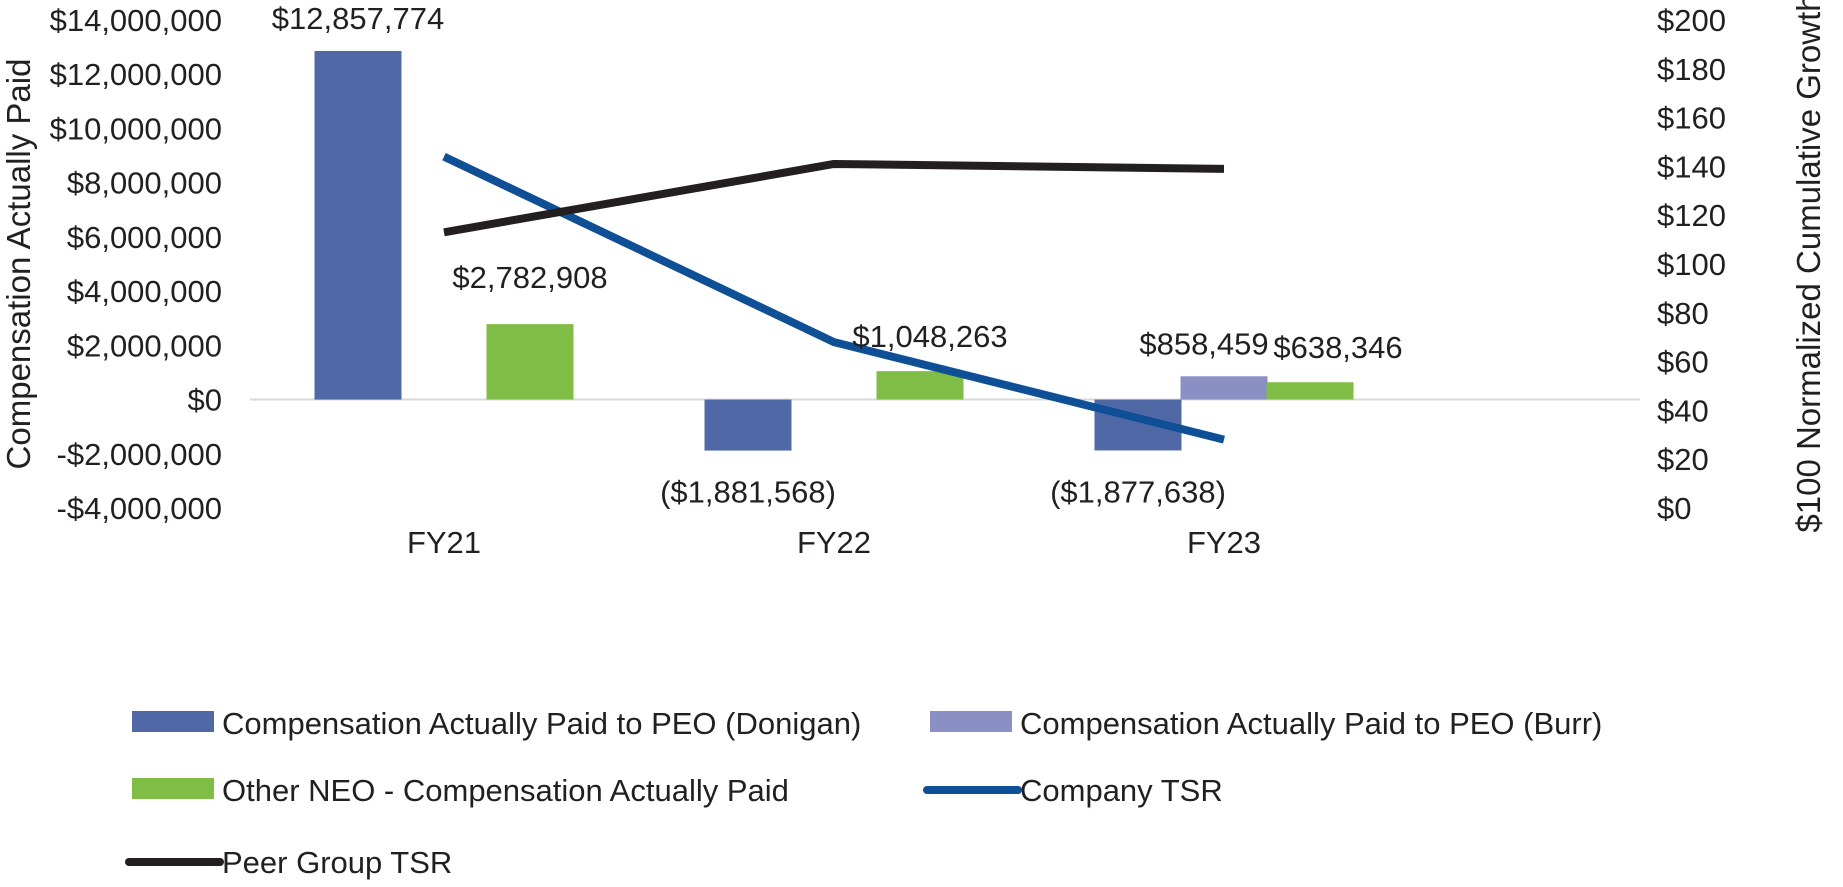 This screenshot has height=887, width=1843. What do you see at coordinates (1683, 313) in the screenshot?
I see `right-axis-tick-label: $80` at bounding box center [1683, 313].